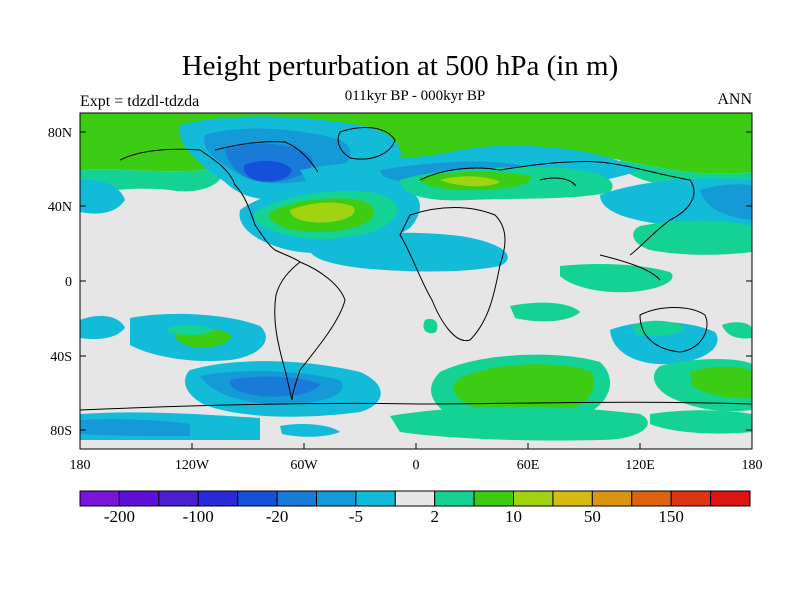 The image size is (800, 600). Describe the element at coordinates (140, 101) in the screenshot. I see `experiment-label: Expt = tdzdl-tdzda` at that location.